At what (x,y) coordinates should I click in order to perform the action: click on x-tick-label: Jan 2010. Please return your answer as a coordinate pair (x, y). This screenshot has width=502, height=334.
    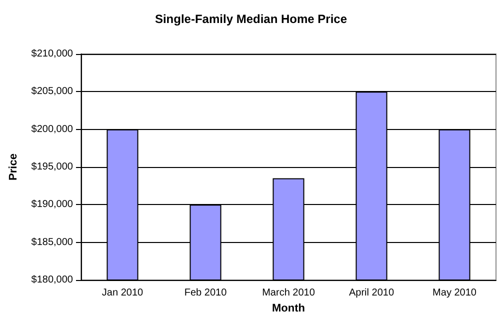
    Looking at the image, I should click on (123, 293).